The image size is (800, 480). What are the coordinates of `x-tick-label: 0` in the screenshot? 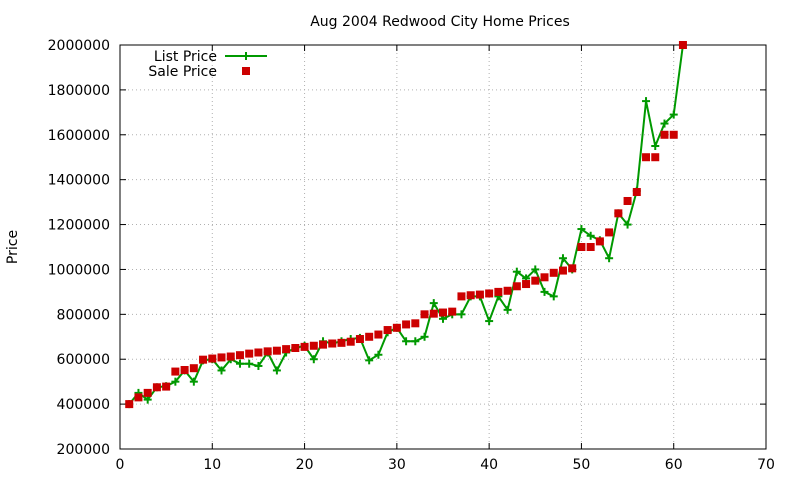 It's located at (120, 465).